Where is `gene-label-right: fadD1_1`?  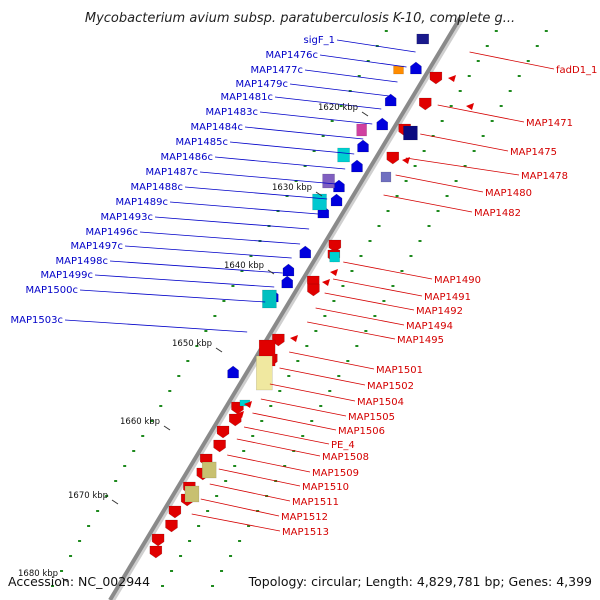
gene-label-right: fadD1_1 is located at coordinates (576, 70).